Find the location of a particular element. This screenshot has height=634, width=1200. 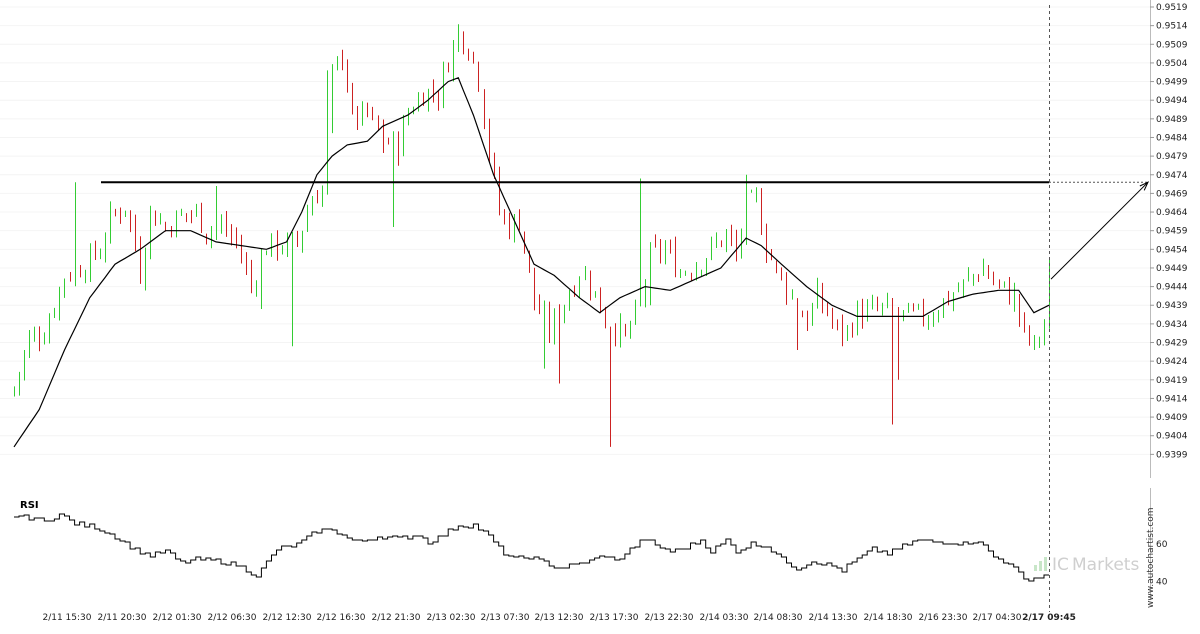

rsi-line is located at coordinates (531, 547).